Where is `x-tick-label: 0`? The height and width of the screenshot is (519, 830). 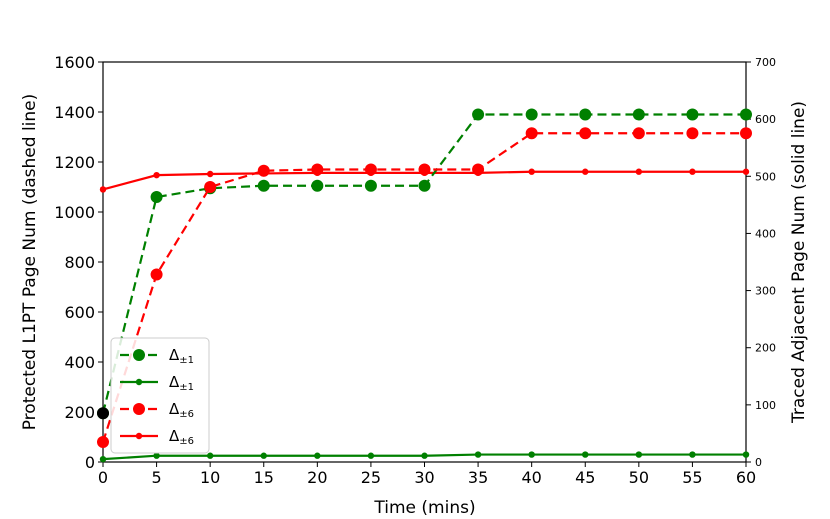
x-tick-label: 0 is located at coordinates (103, 477).